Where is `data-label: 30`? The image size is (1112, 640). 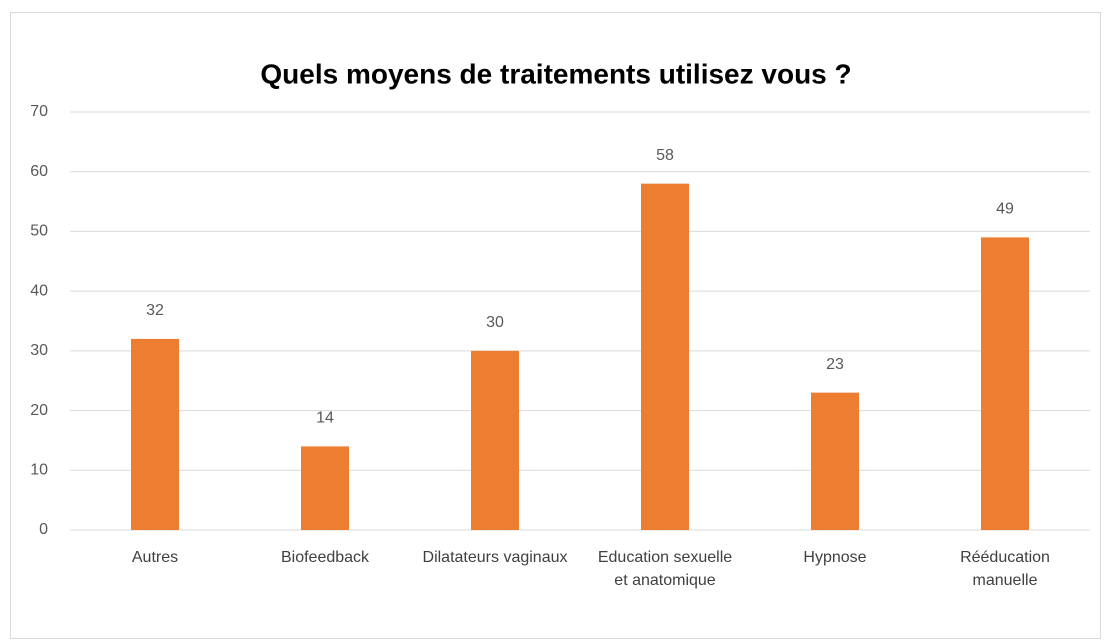 data-label: 30 is located at coordinates (495, 322).